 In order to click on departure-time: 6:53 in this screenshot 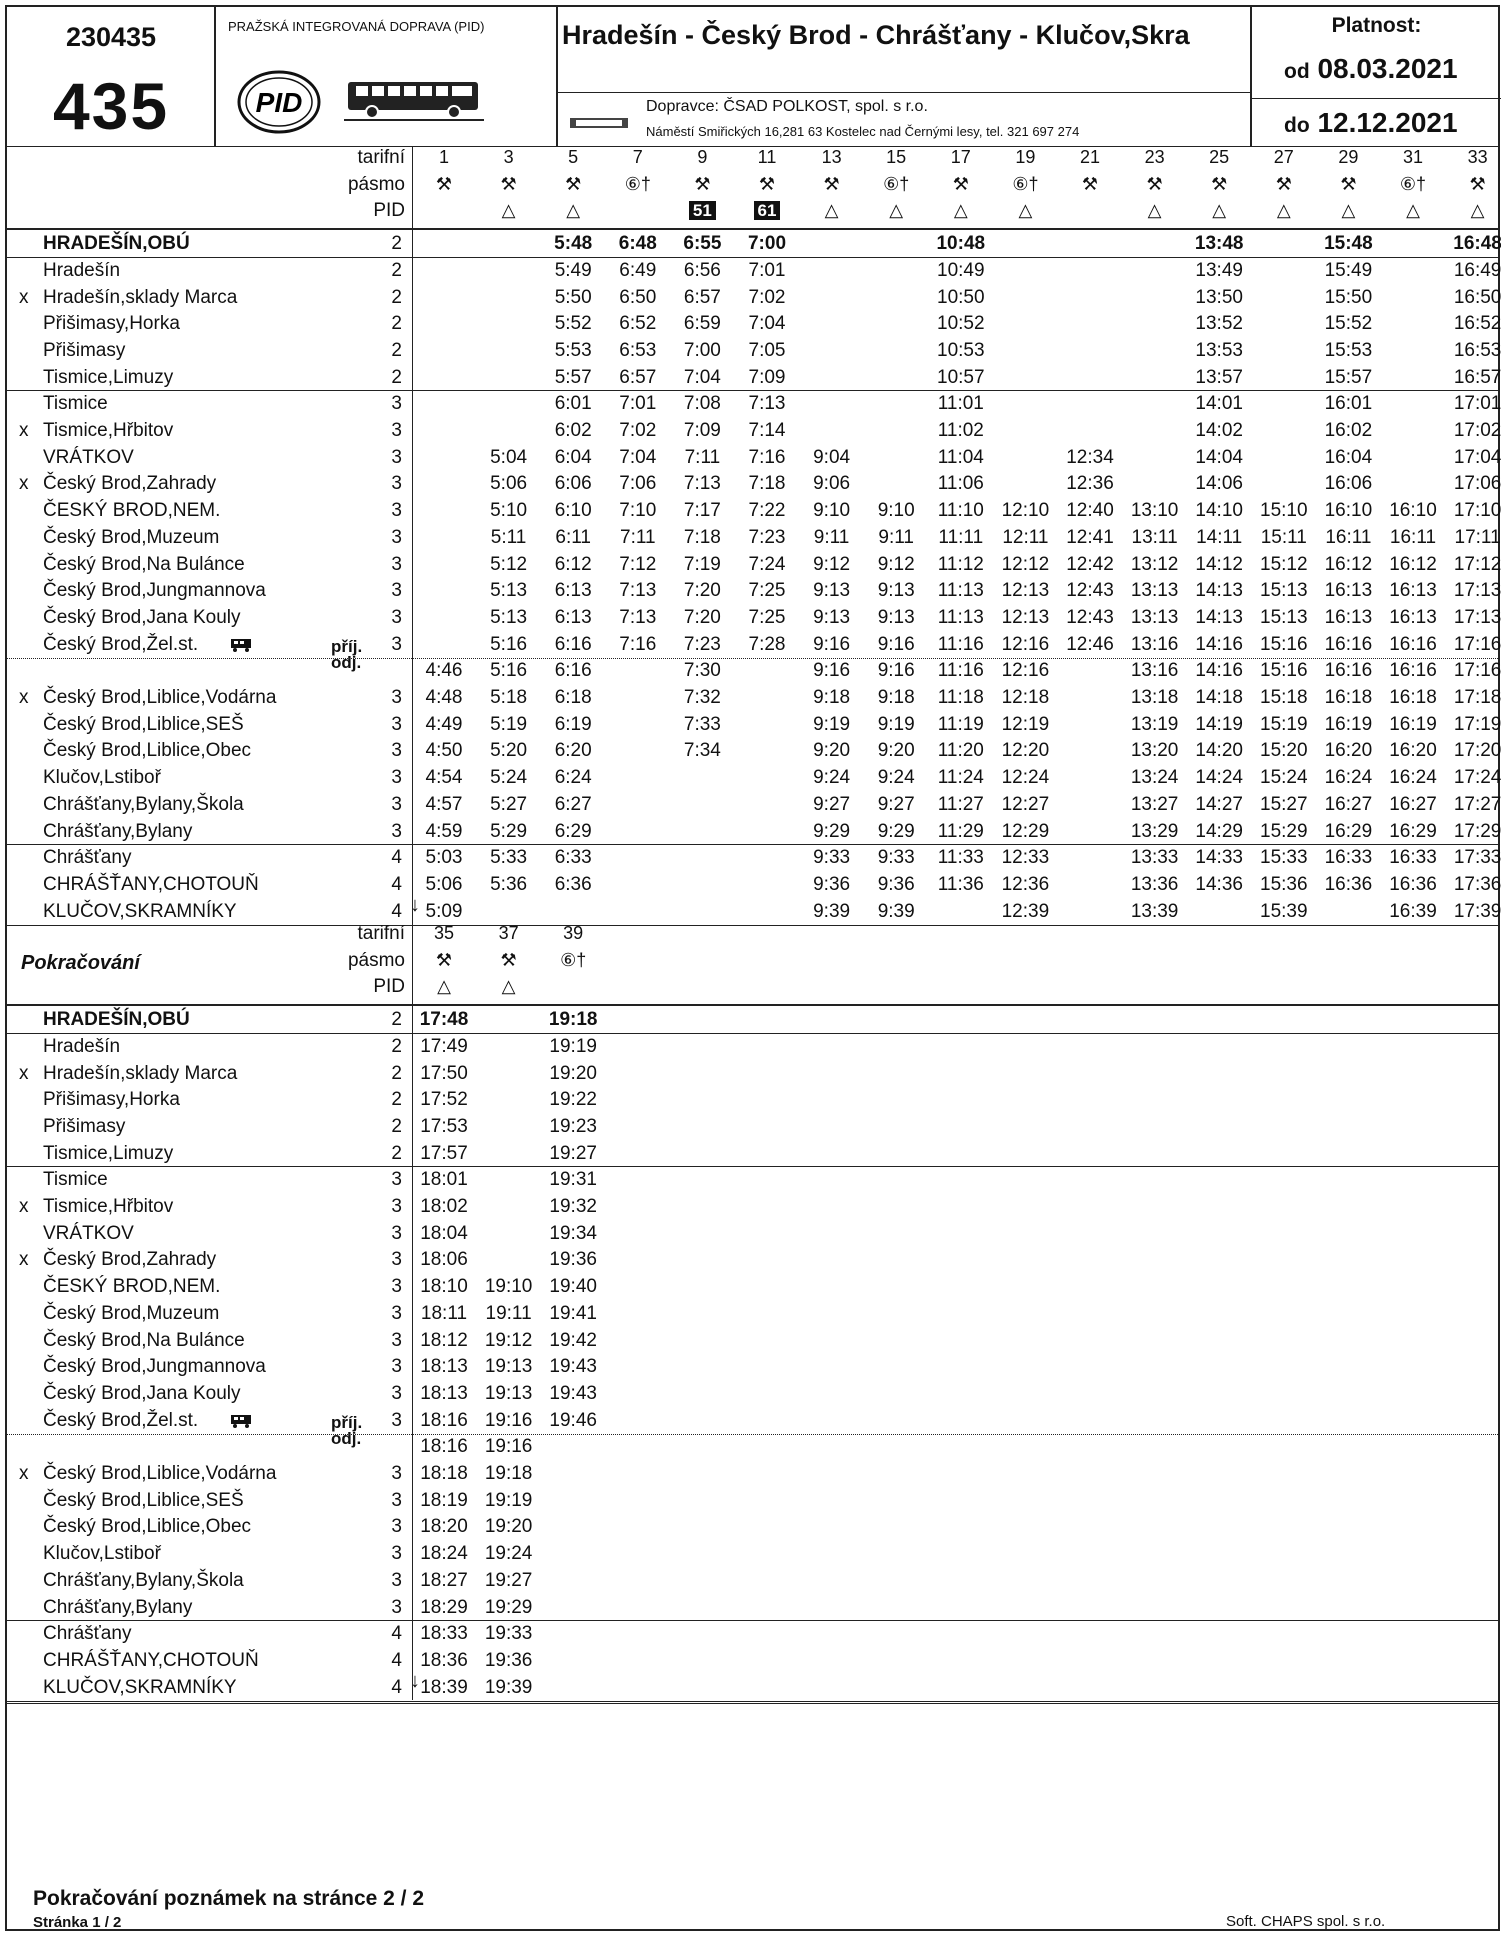, I will do `click(638, 350)`.